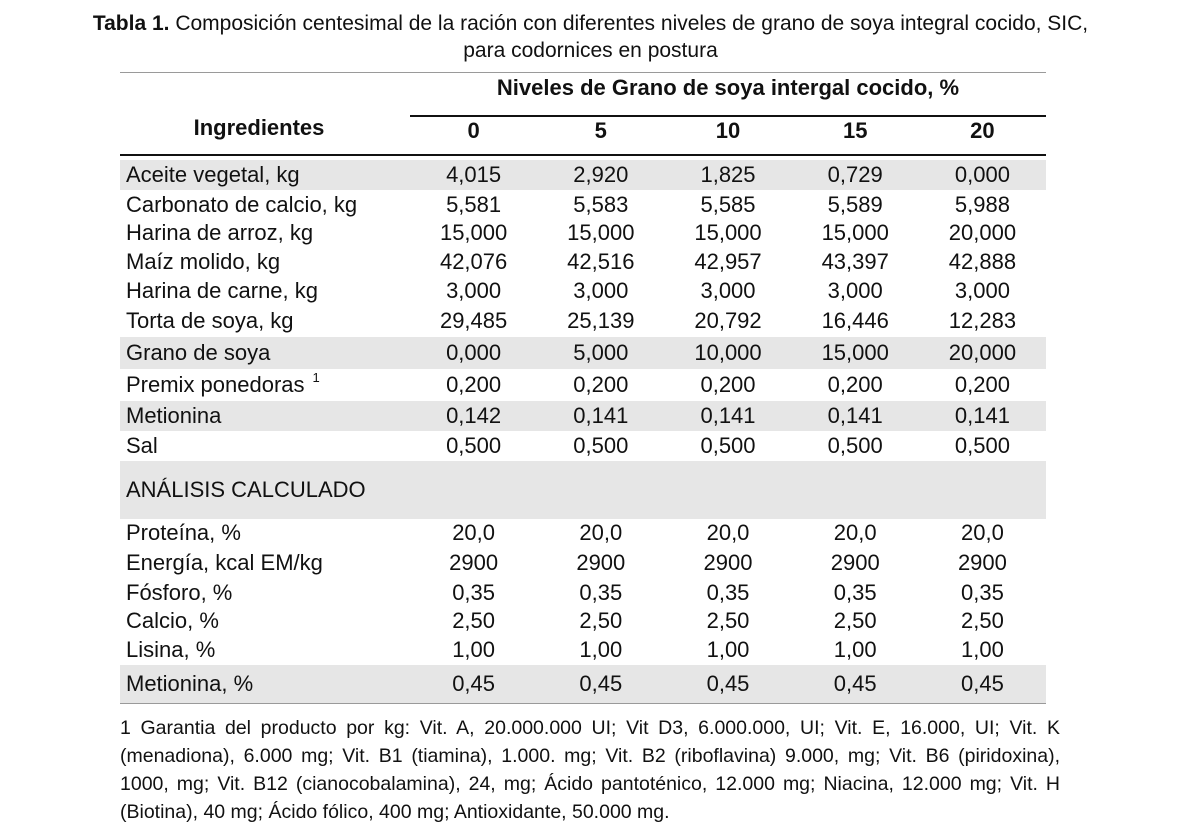  Describe the element at coordinates (242, 204) in the screenshot. I see `ingredient-label: Carbonato de calcio, kg` at that location.